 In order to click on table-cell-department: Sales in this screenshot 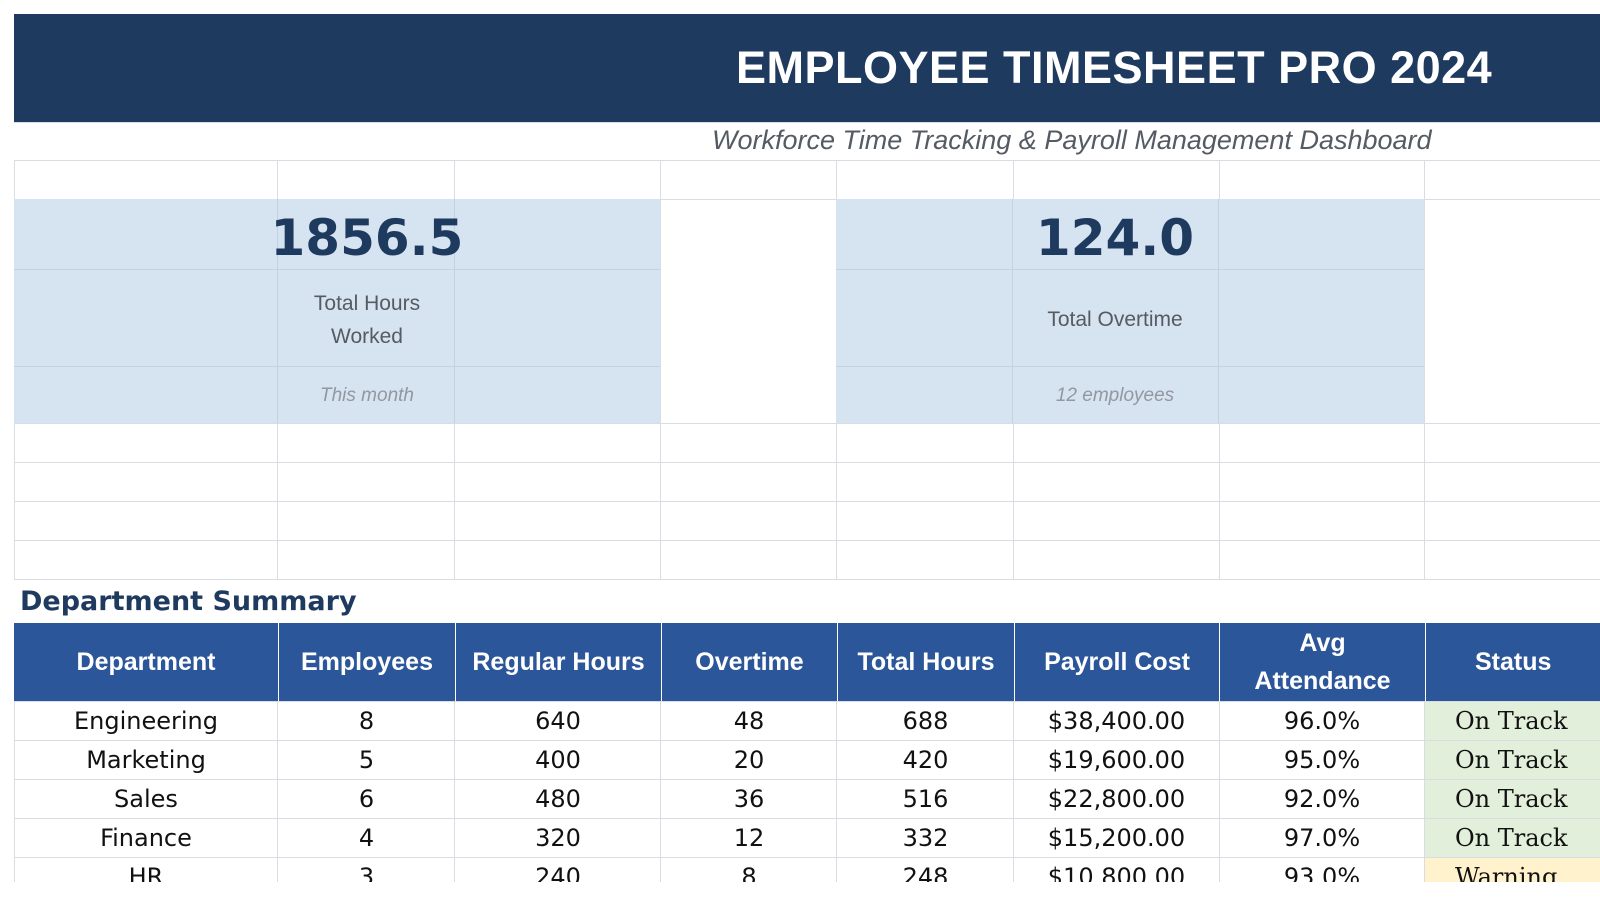, I will do `click(146, 799)`.